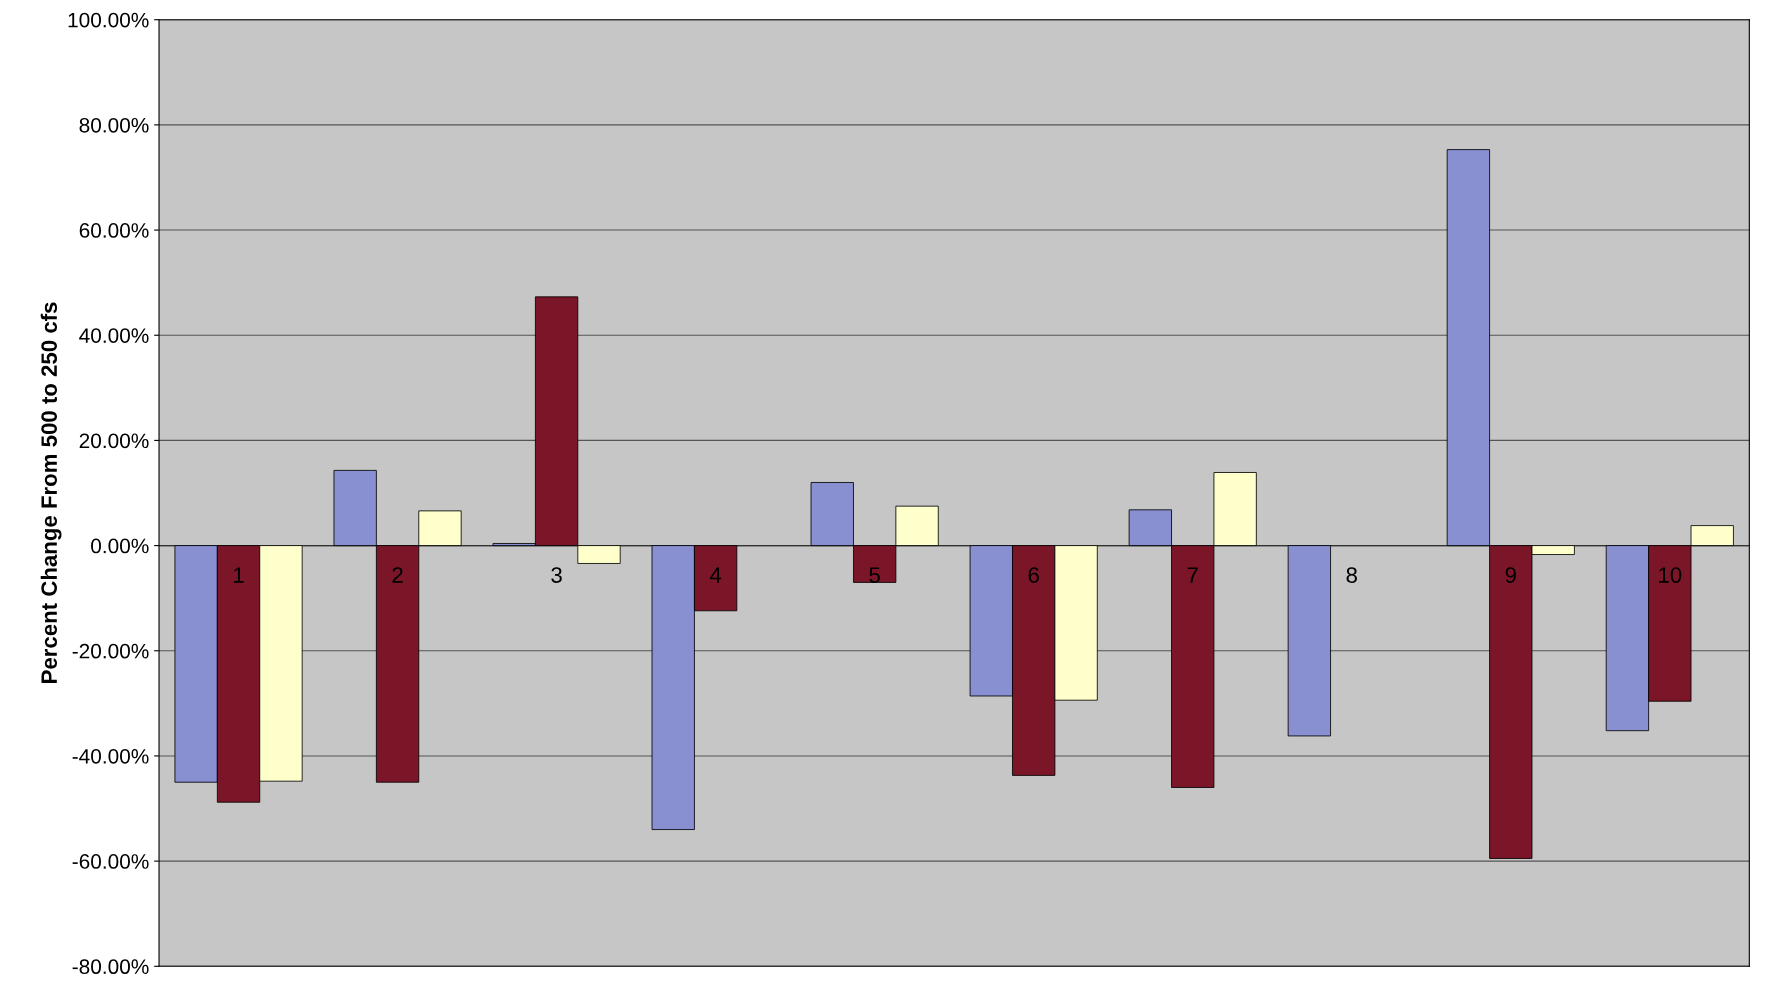  Describe the element at coordinates (110, 967) in the screenshot. I see `y-tick-label: -80.00%` at that location.